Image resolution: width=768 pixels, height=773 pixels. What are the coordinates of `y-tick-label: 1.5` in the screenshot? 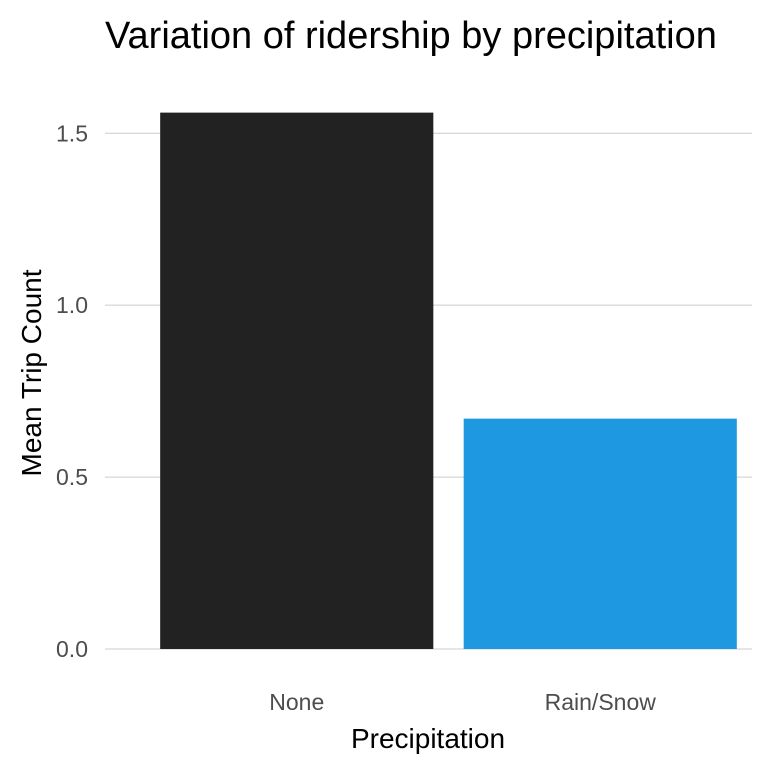 It's located at (72, 133).